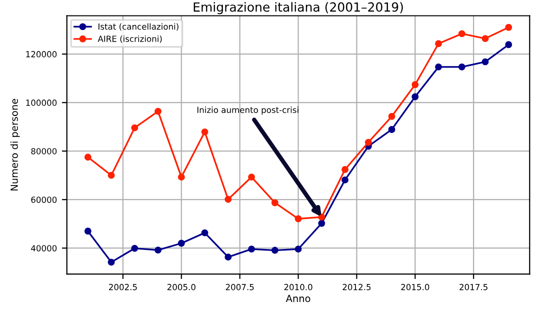 The height and width of the screenshot is (315, 535). Describe the element at coordinates (138, 27) in the screenshot. I see `legend-label: Istat (cancellazioni)` at that location.